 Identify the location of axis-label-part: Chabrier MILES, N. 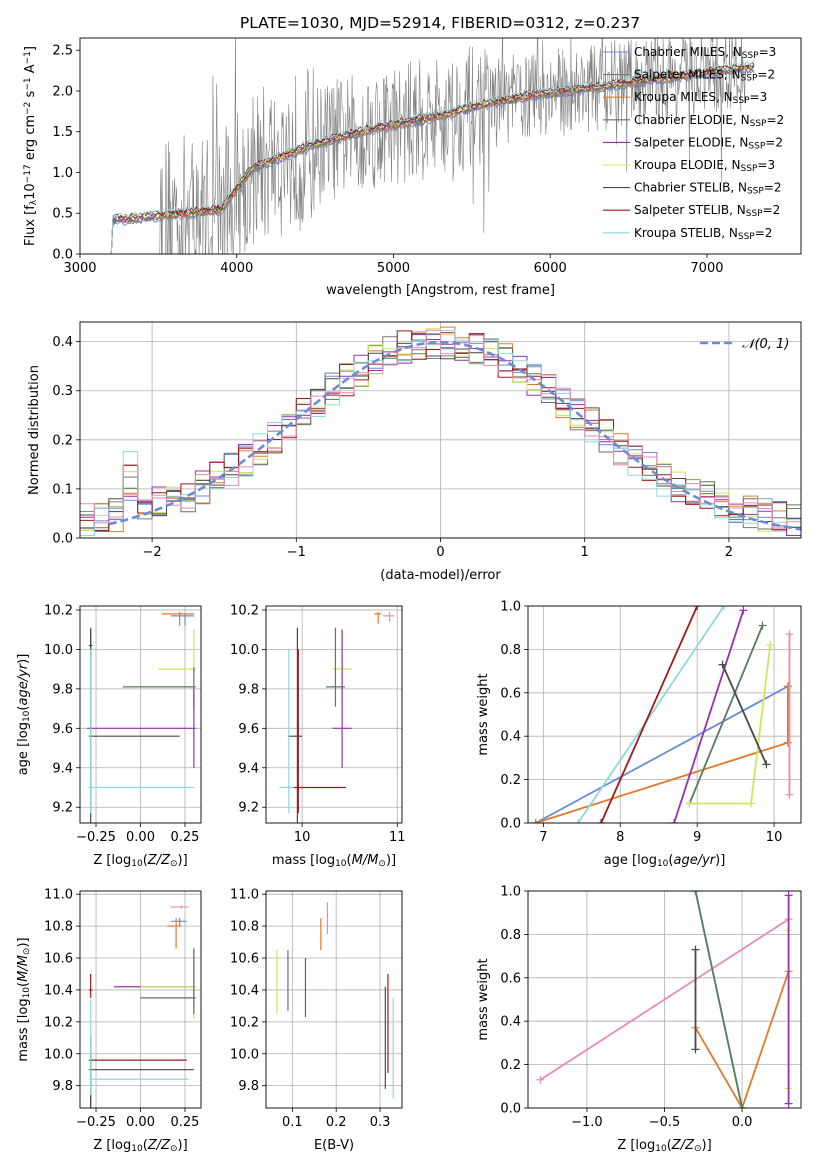
(688, 52).